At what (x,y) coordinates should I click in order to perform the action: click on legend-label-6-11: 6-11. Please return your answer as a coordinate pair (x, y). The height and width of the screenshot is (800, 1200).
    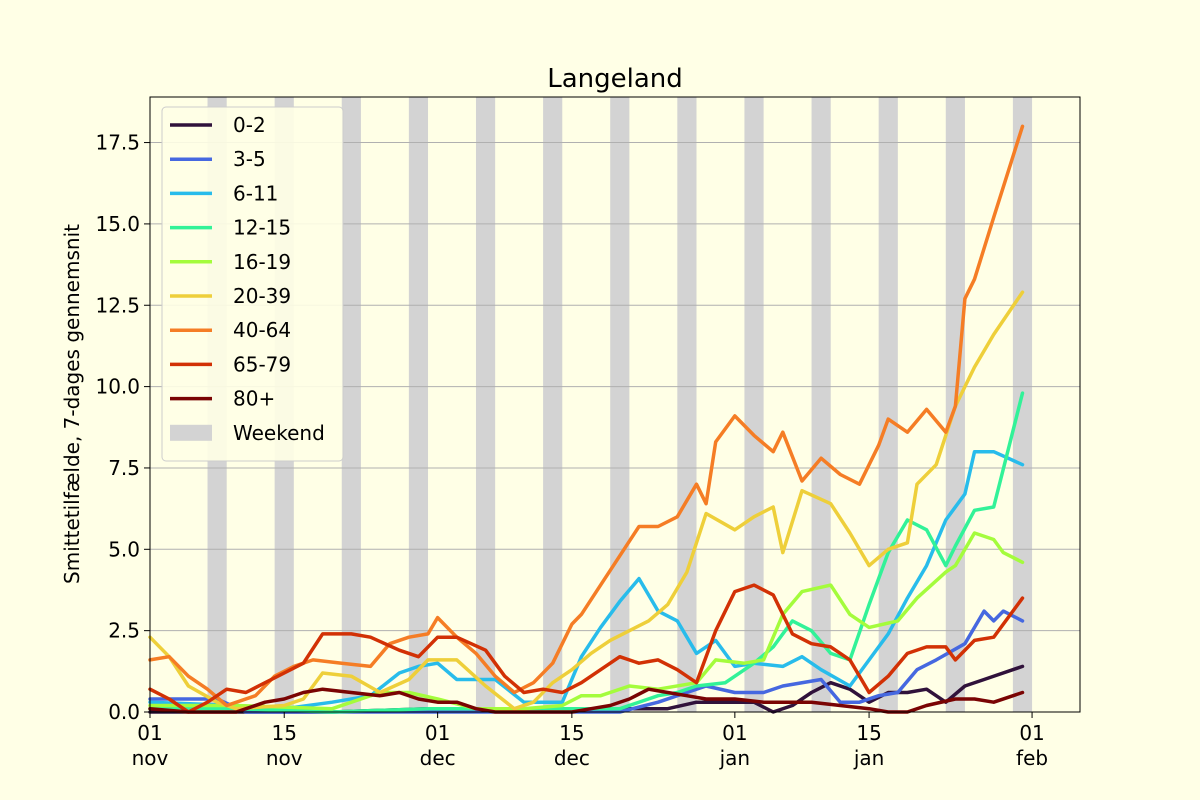
    Looking at the image, I should click on (255, 193).